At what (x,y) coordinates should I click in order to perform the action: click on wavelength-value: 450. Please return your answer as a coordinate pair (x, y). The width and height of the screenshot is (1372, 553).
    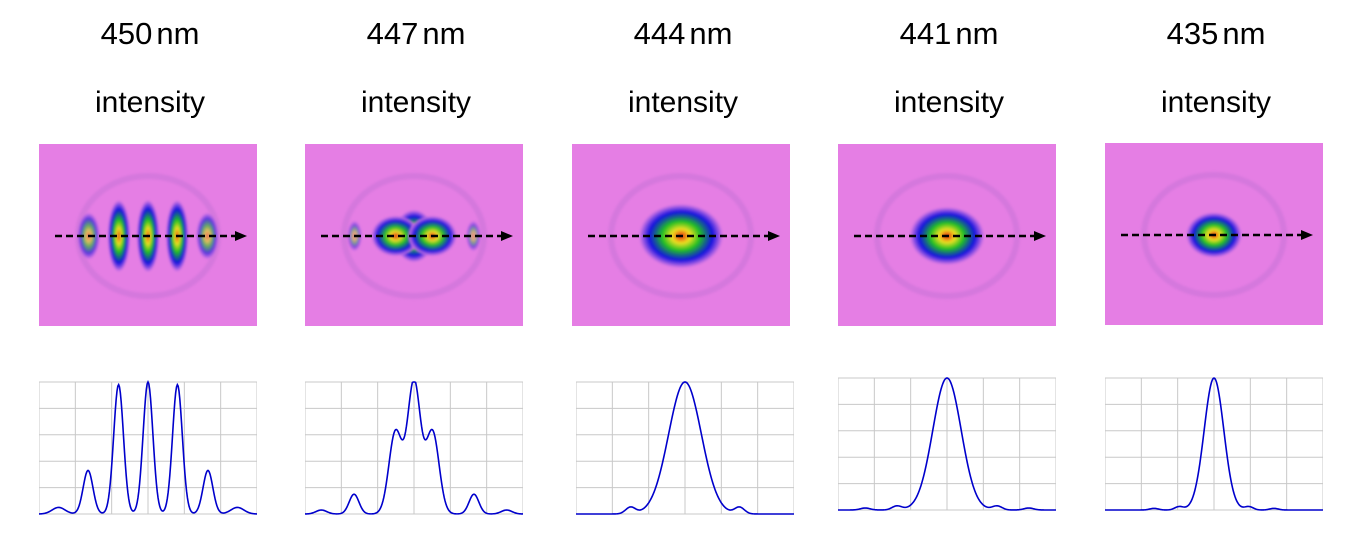
    Looking at the image, I should click on (126, 33).